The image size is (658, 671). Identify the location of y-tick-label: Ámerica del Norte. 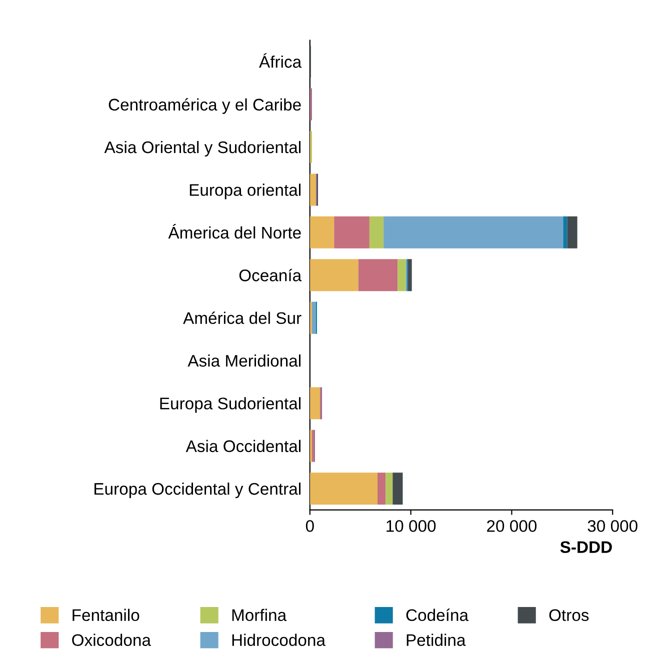
(234, 231).